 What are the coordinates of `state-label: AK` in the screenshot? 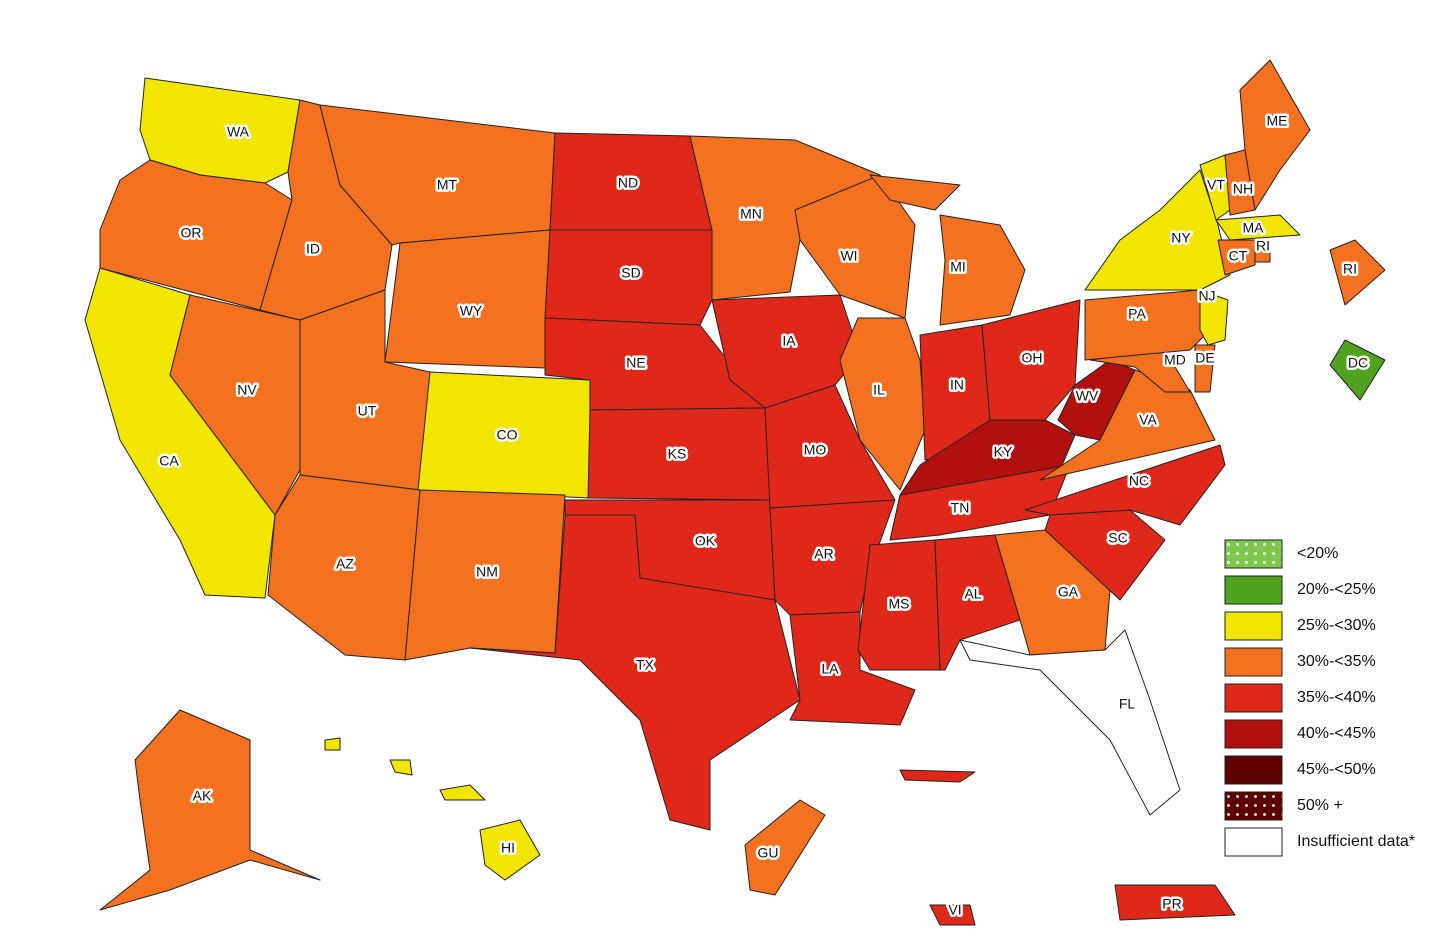 It's located at (202, 796).